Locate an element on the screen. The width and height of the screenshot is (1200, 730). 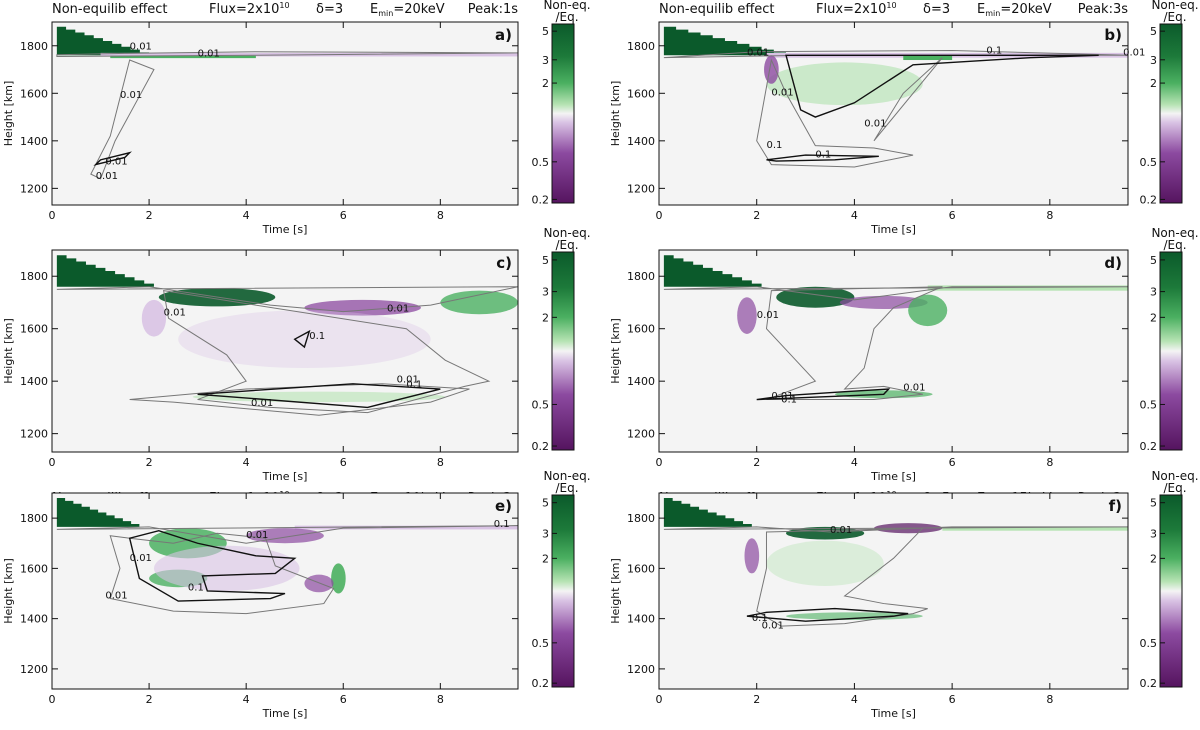
panel-tag: b) is located at coordinates (1113, 35).